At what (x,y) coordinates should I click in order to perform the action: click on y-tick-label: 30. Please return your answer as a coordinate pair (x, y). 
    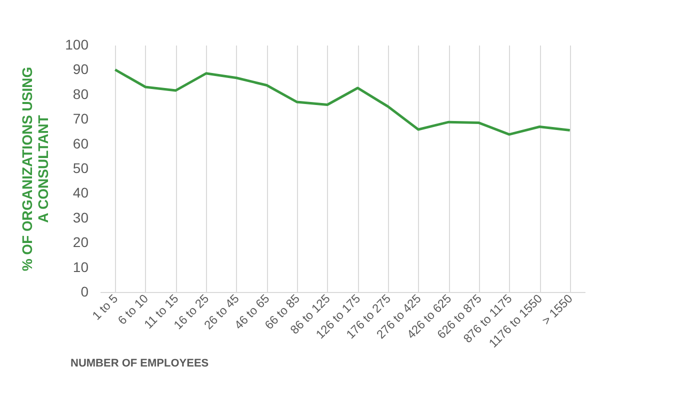
    Looking at the image, I should click on (80, 217).